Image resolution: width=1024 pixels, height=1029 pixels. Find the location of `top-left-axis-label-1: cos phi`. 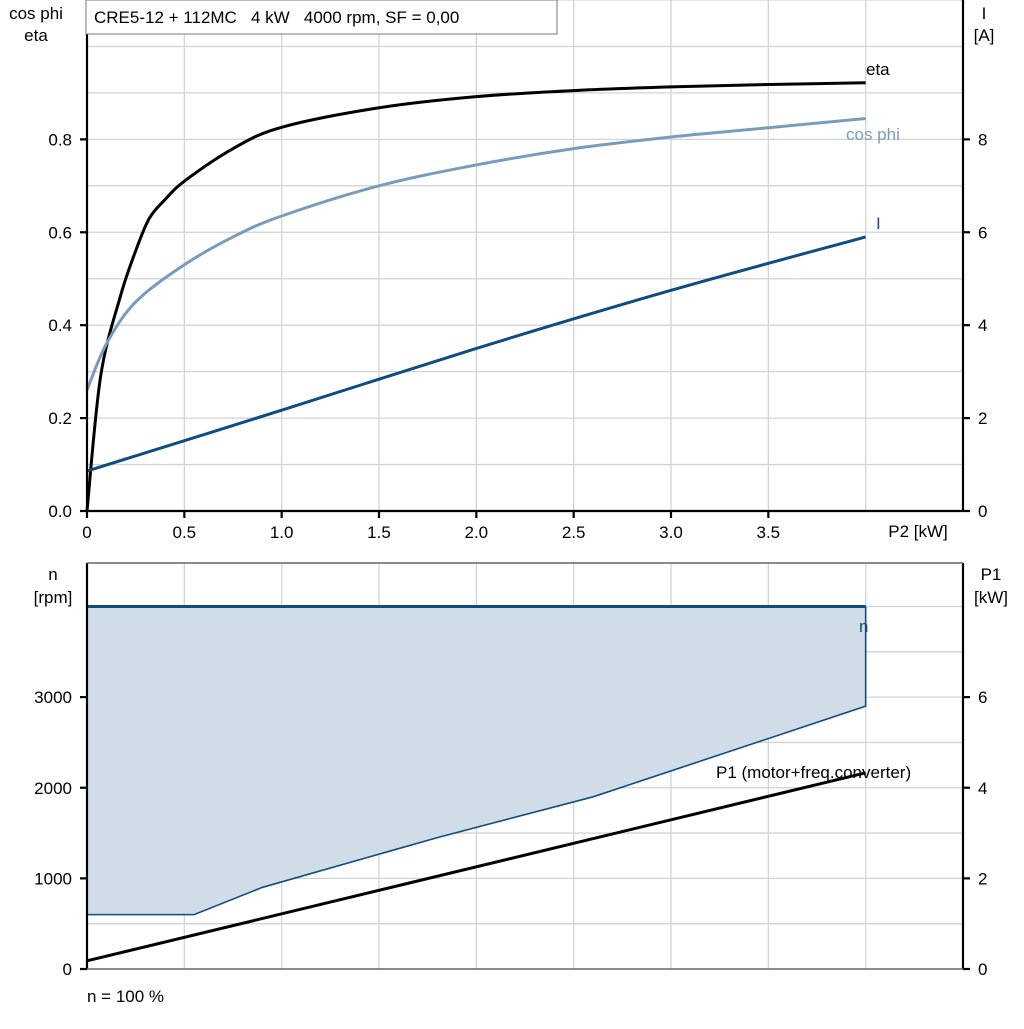

top-left-axis-label-1: cos phi is located at coordinates (36, 13).